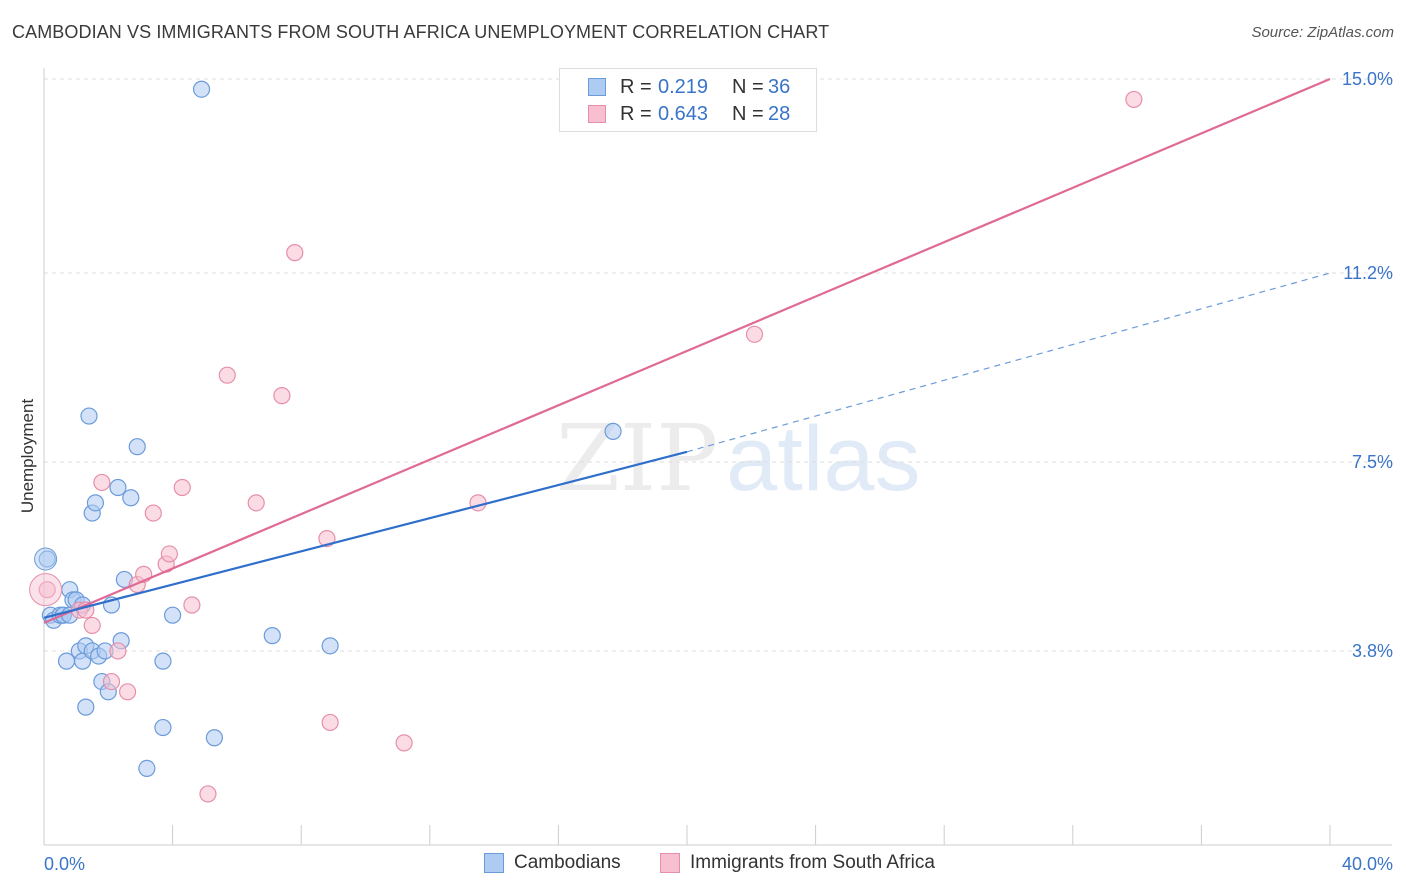  I want to click on watermark-zip: ZIP, so click(637, 458).